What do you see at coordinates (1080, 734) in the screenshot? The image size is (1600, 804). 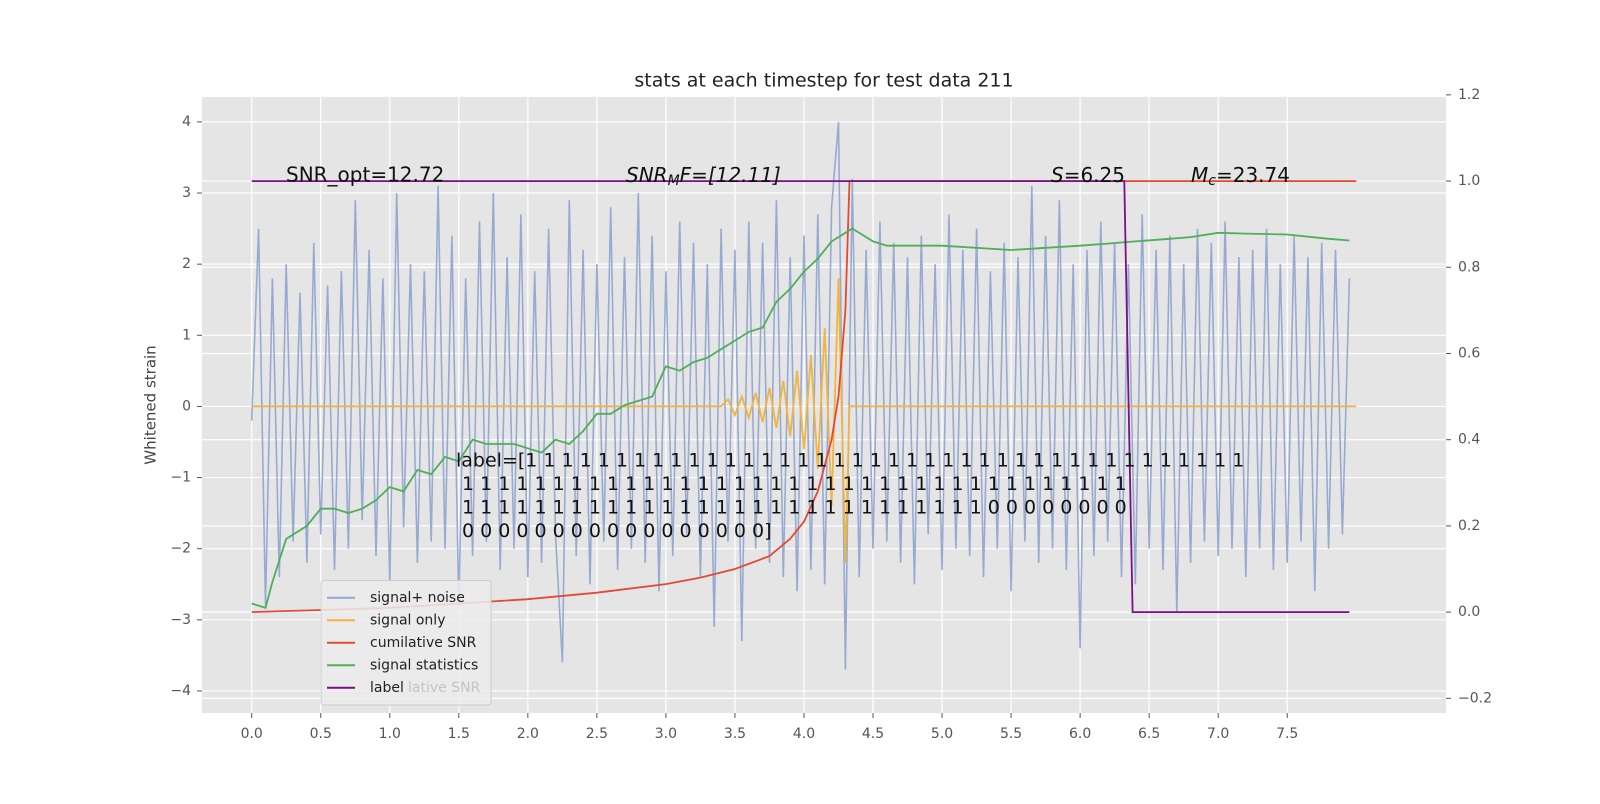 I see `x-tick-label: 6.0` at bounding box center [1080, 734].